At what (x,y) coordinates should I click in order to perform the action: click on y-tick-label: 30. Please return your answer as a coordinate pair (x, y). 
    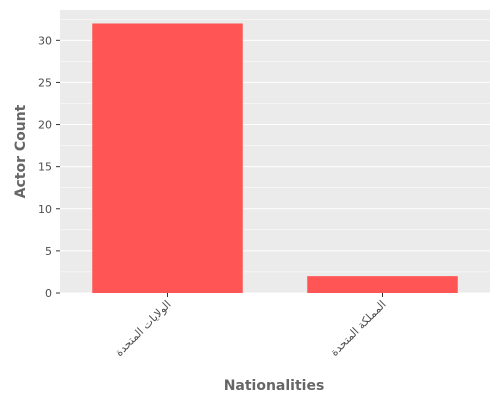
    Looking at the image, I should click on (45, 40).